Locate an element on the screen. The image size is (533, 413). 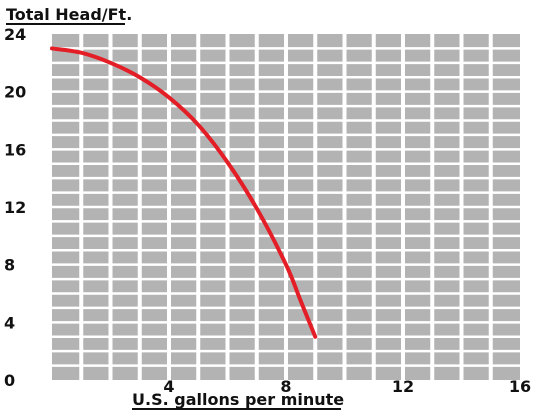
x-tick-label: 16 is located at coordinates (520, 386).